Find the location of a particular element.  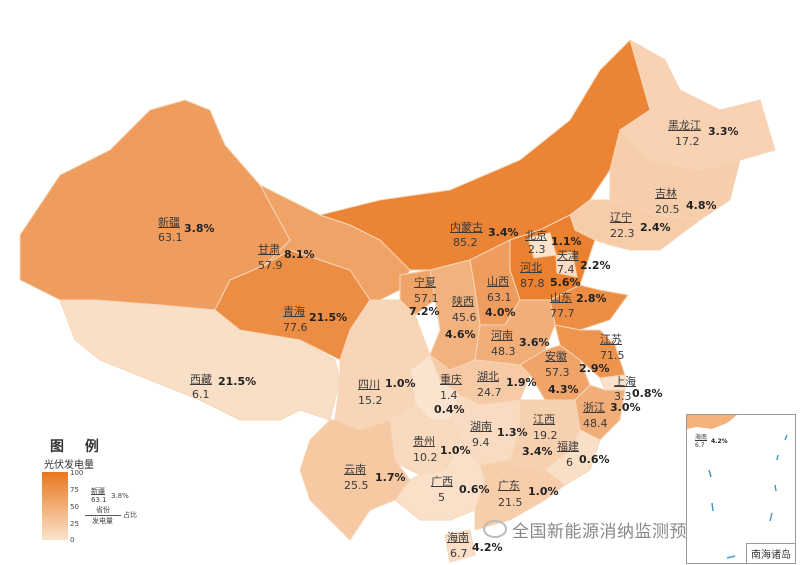

province-name: 陕西 is located at coordinates (463, 301).